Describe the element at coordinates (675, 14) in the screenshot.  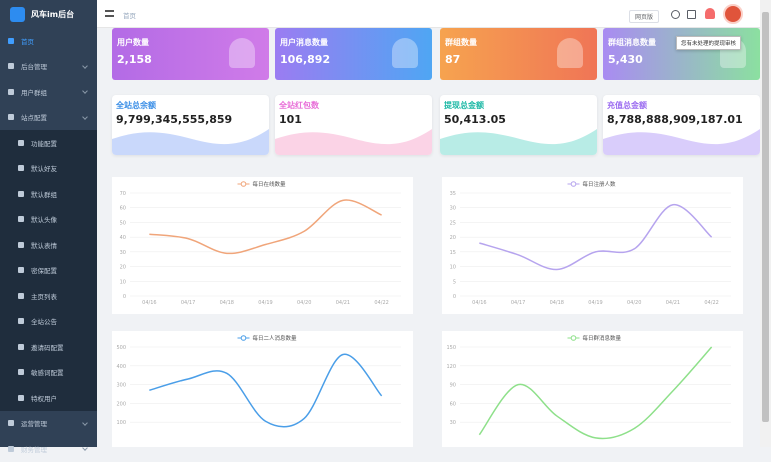
I see `search-icon` at that location.